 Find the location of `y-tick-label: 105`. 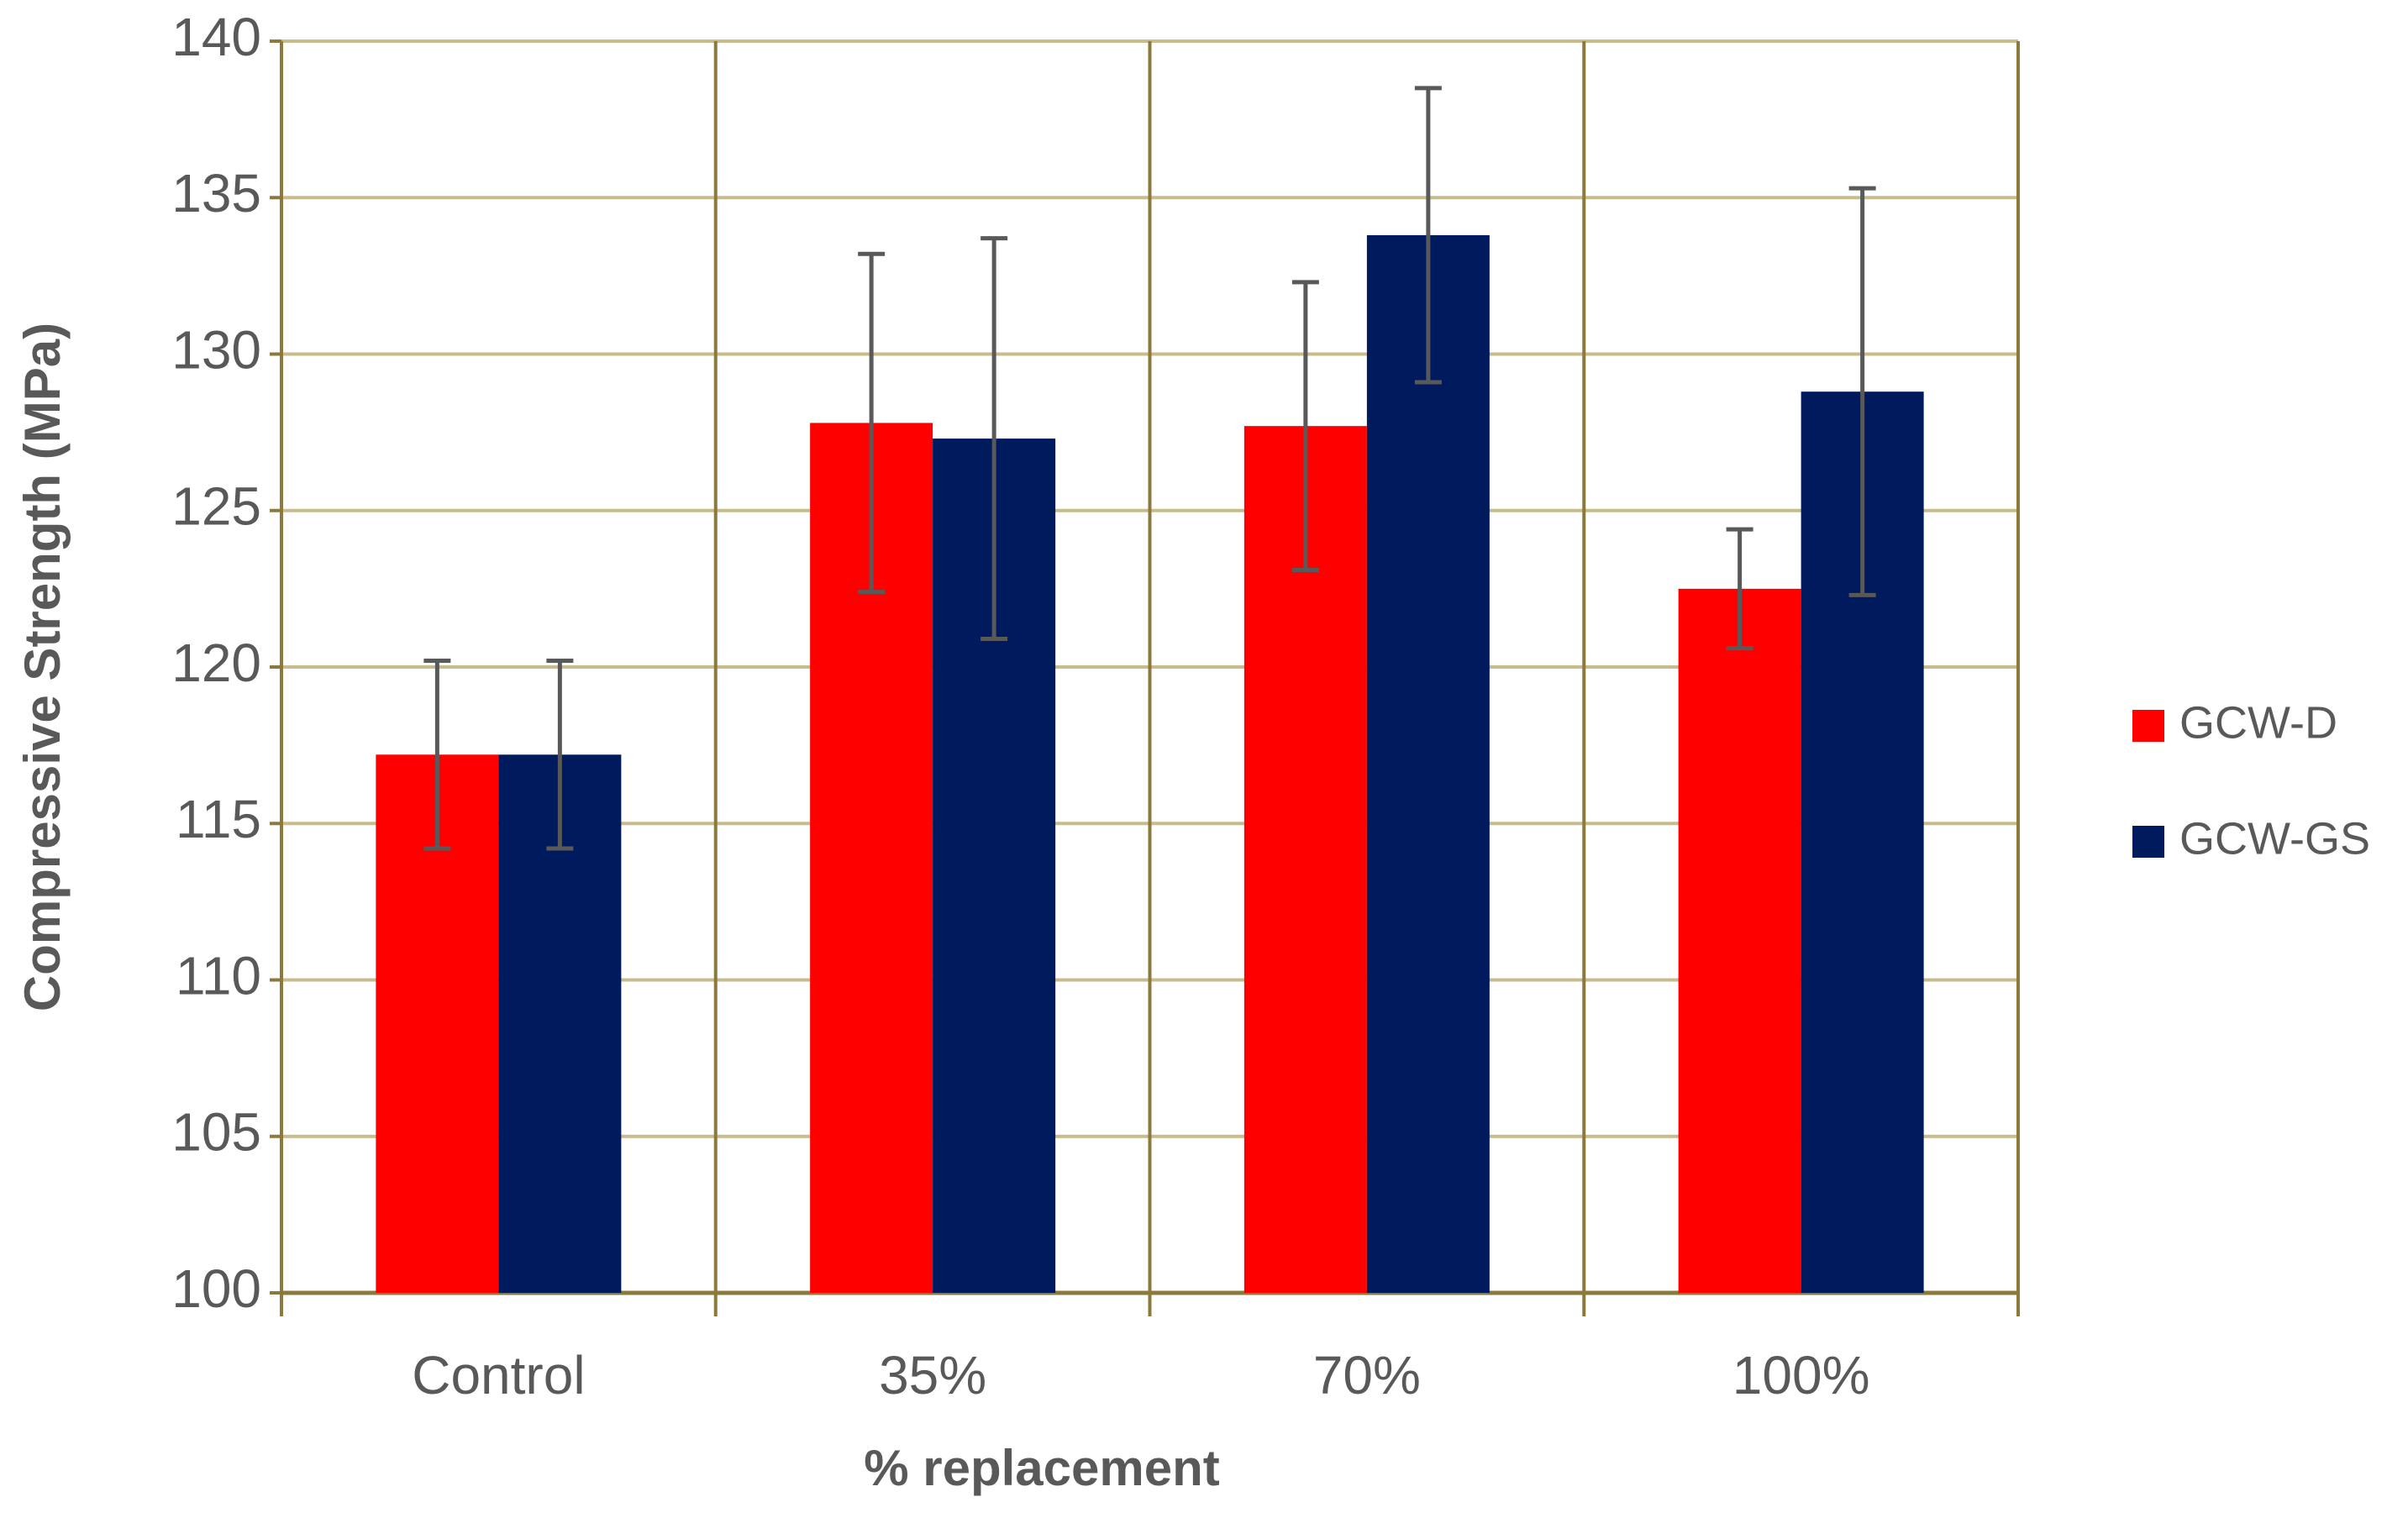

y-tick-label: 105 is located at coordinates (216, 1132).